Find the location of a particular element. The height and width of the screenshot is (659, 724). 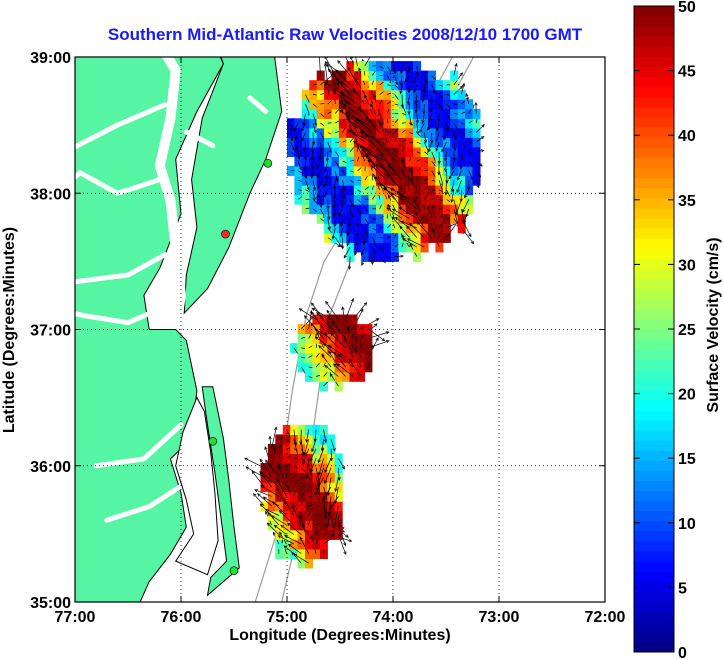

region-middle is located at coordinates (340, 344).